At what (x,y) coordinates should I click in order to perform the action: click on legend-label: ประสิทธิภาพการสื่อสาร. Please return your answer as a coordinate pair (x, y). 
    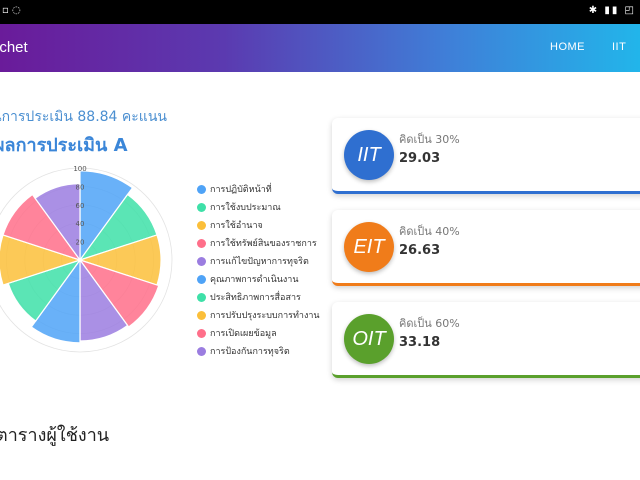
    Looking at the image, I should click on (255, 298).